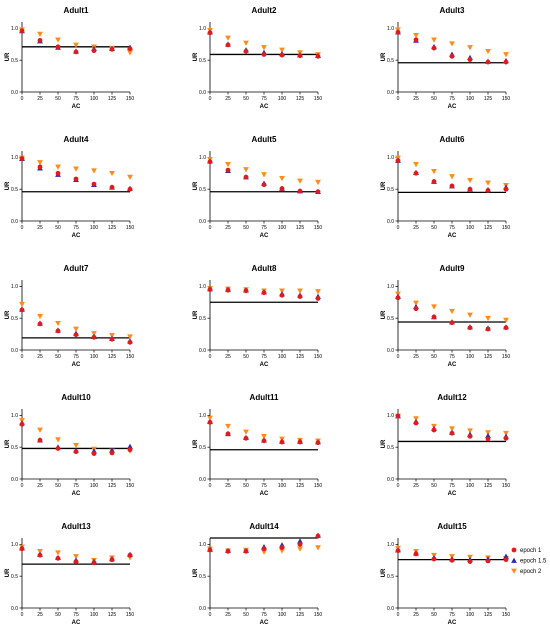 Image resolution: width=550 pixels, height=638 pixels. Describe the element at coordinates (264, 139) in the screenshot. I see `panel-title: Adult5` at that location.